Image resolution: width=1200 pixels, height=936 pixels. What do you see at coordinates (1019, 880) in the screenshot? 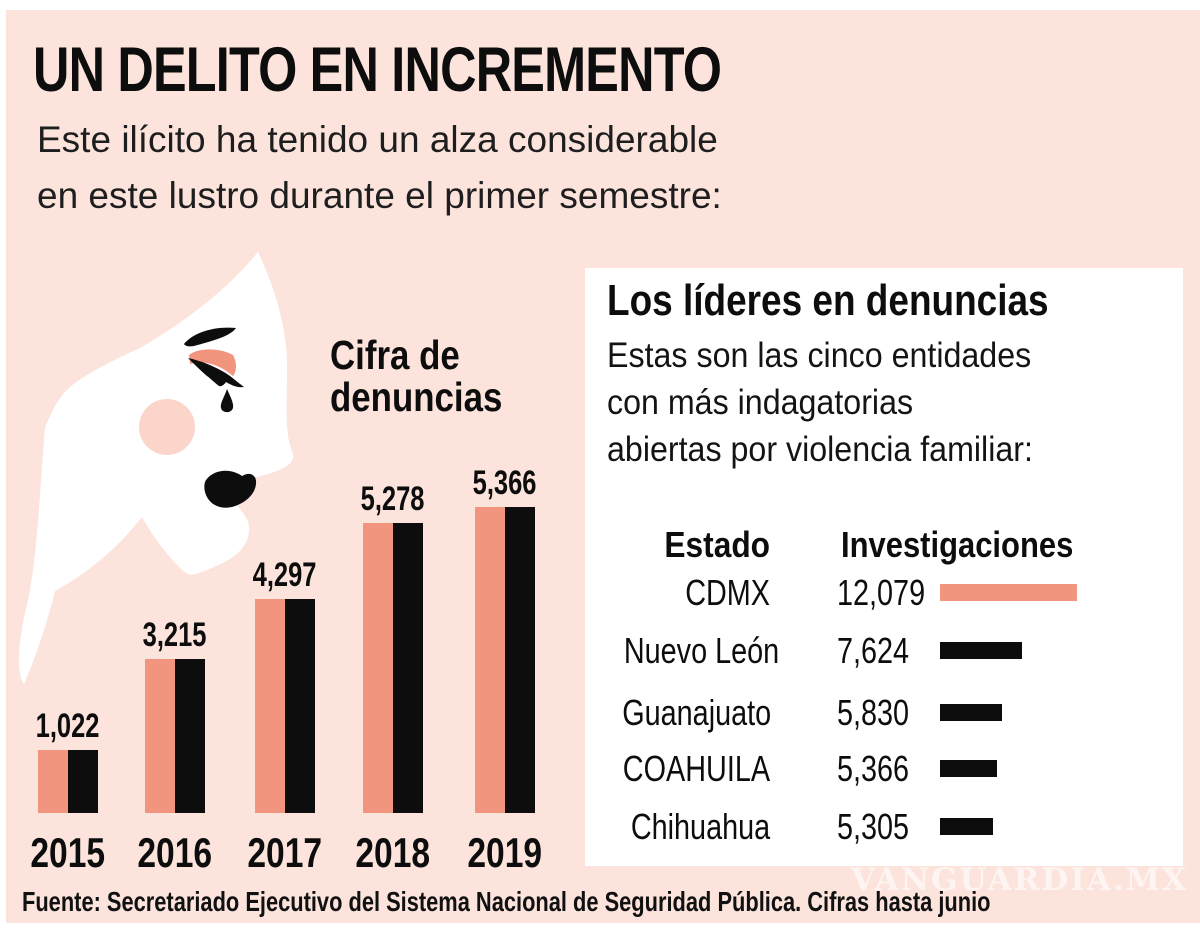
I see `vanguardia-watermark: VANGUARDIA.MX` at bounding box center [1019, 880].